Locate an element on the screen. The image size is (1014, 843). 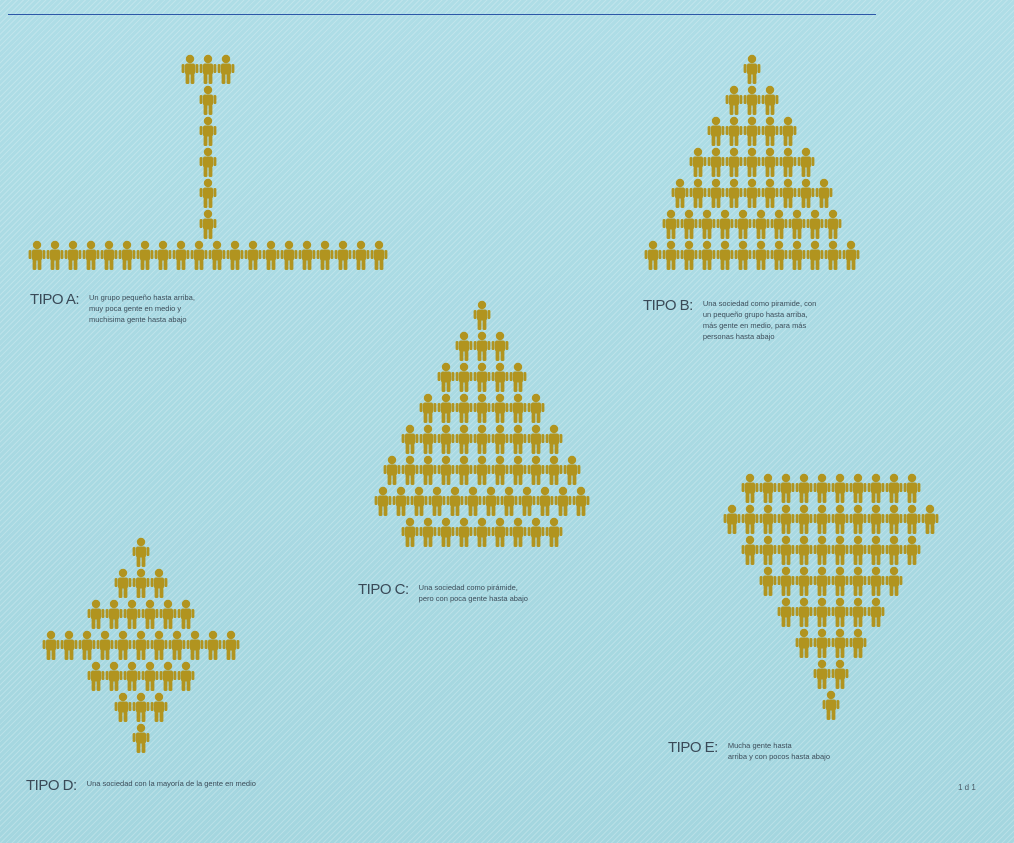
figure-tipo-d is located at coordinates (141, 645).